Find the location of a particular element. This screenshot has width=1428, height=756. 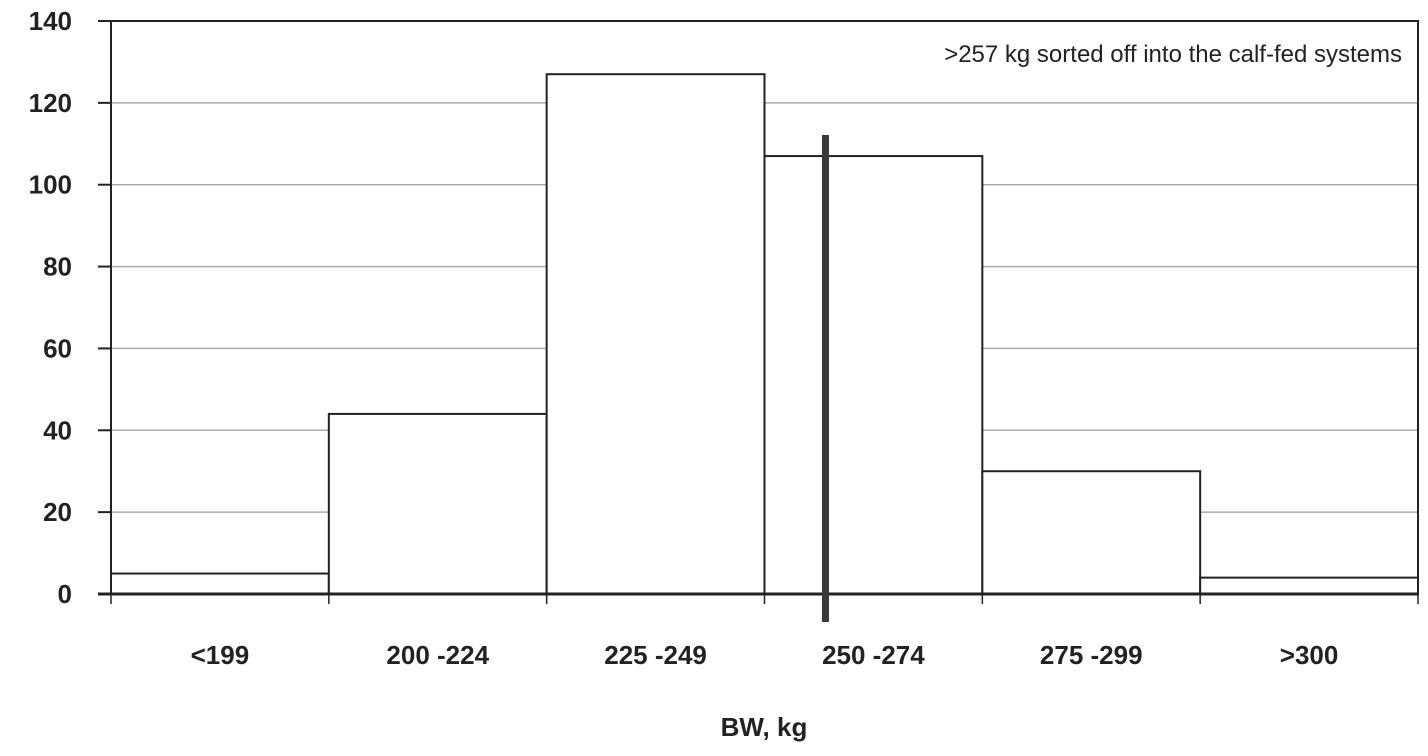

y-tick-label: 20 is located at coordinates (57, 512).